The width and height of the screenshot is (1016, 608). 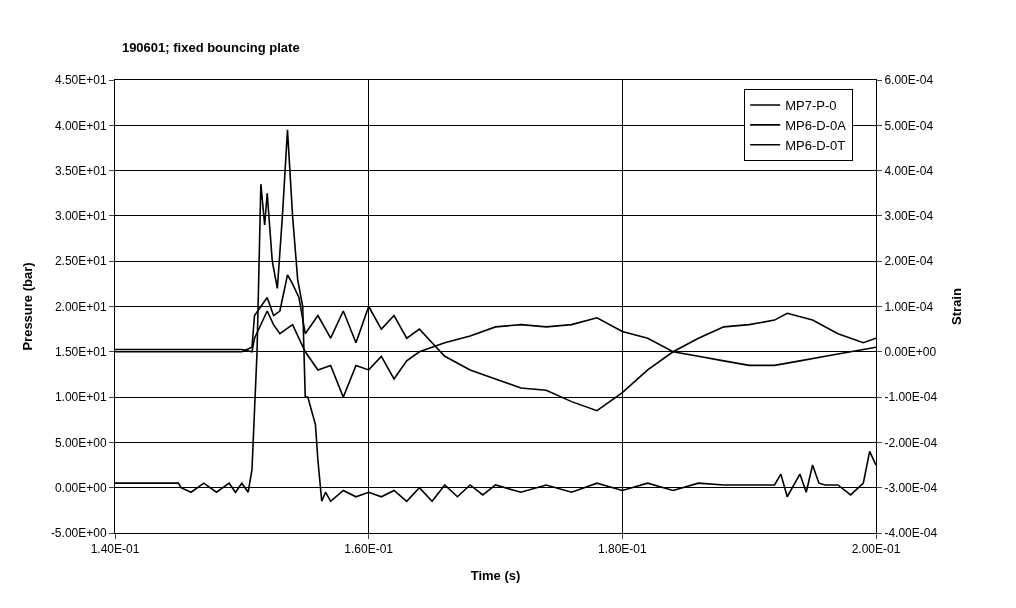 I want to click on y2-tick-label: -4.00E-04, so click(x=911, y=533).